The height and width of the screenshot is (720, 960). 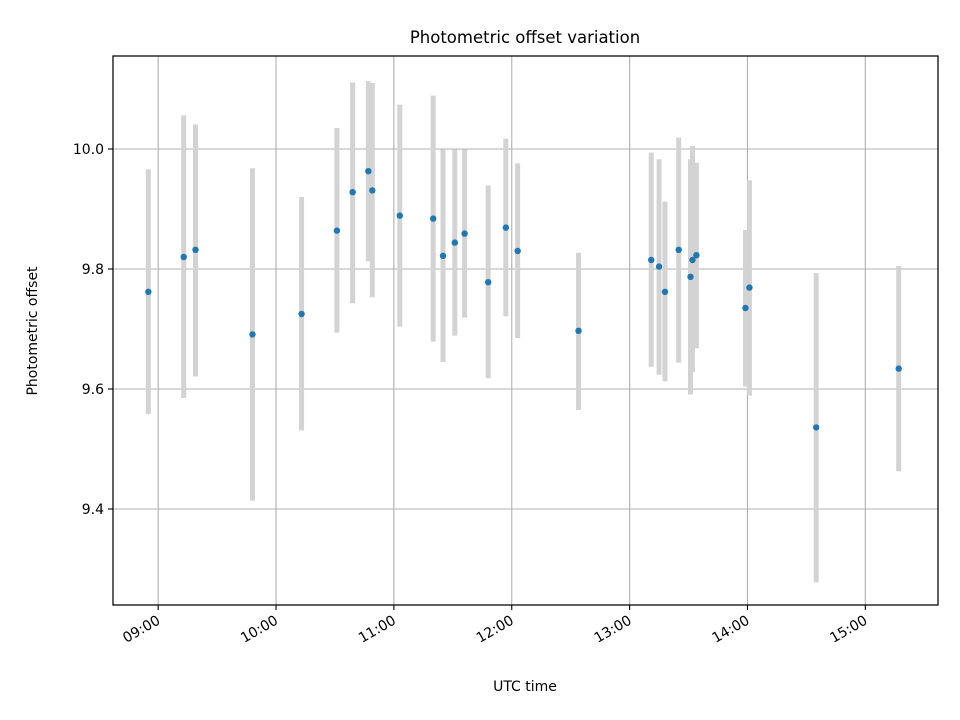 What do you see at coordinates (33, 331) in the screenshot?
I see `y-axis-label: Photometric offset` at bounding box center [33, 331].